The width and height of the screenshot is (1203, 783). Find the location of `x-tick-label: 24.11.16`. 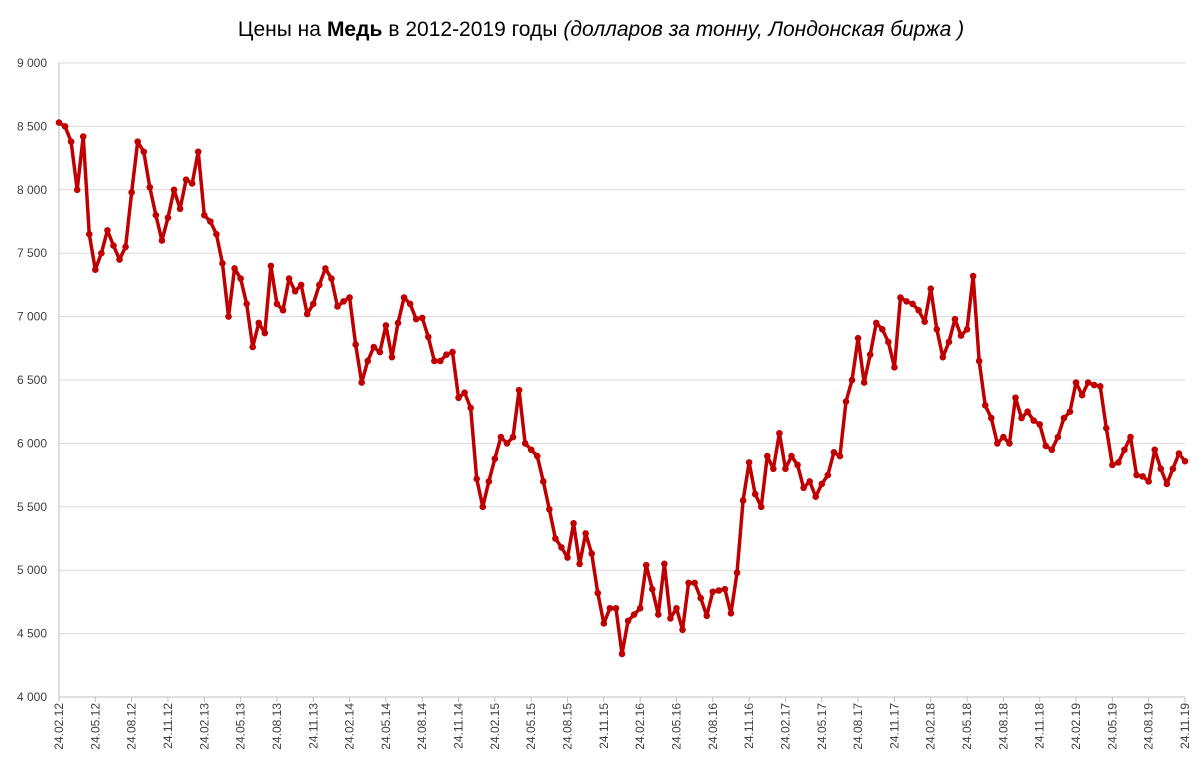

x-tick-label: 24.11.16 is located at coordinates (749, 726).